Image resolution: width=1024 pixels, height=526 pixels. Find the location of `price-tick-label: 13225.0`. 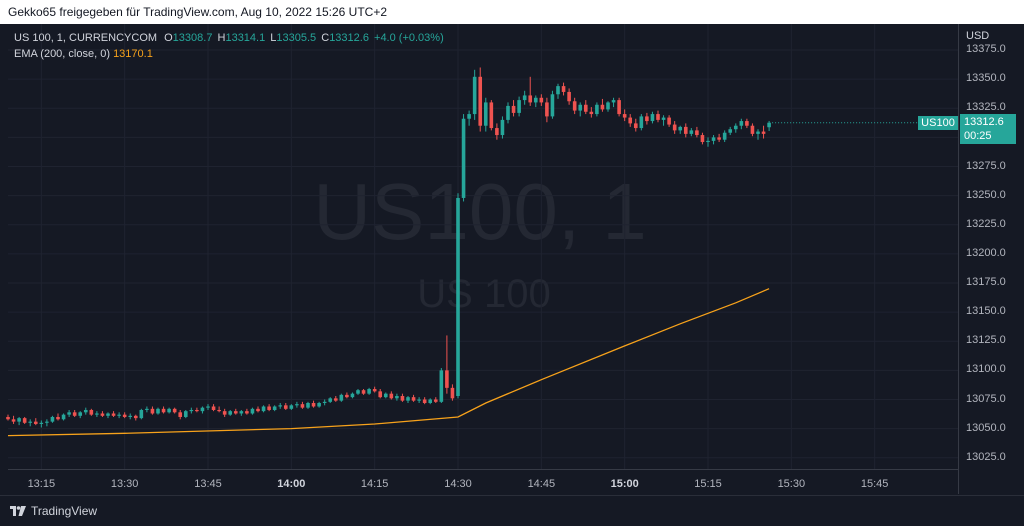

price-tick-label: 13225.0 is located at coordinates (986, 223).